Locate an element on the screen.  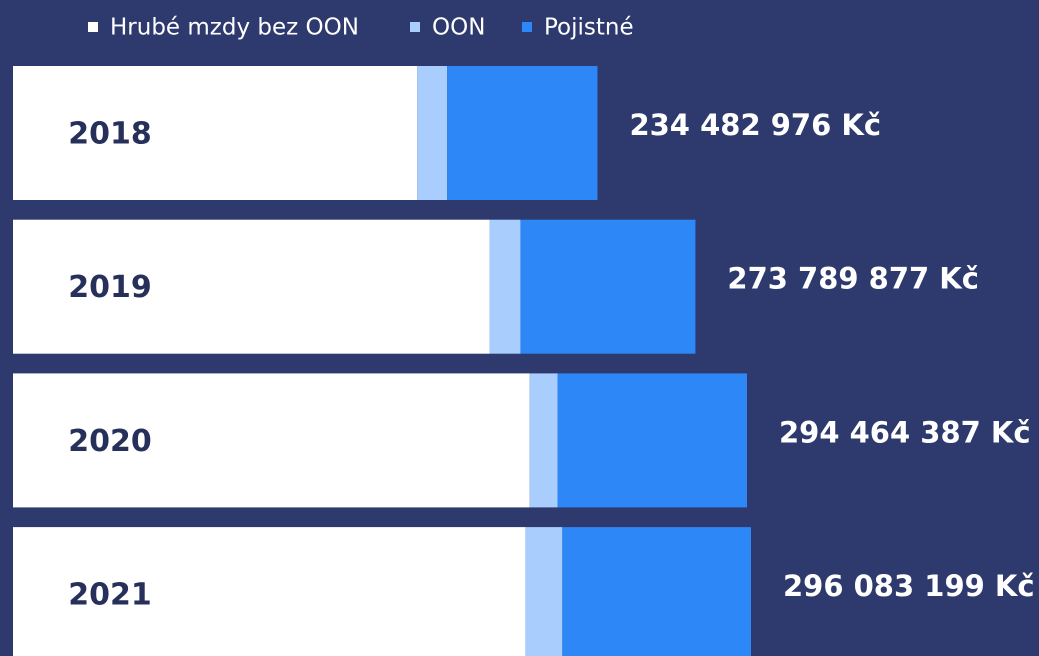
legend-label: Hrubé mzdy bez OON is located at coordinates (234, 28).